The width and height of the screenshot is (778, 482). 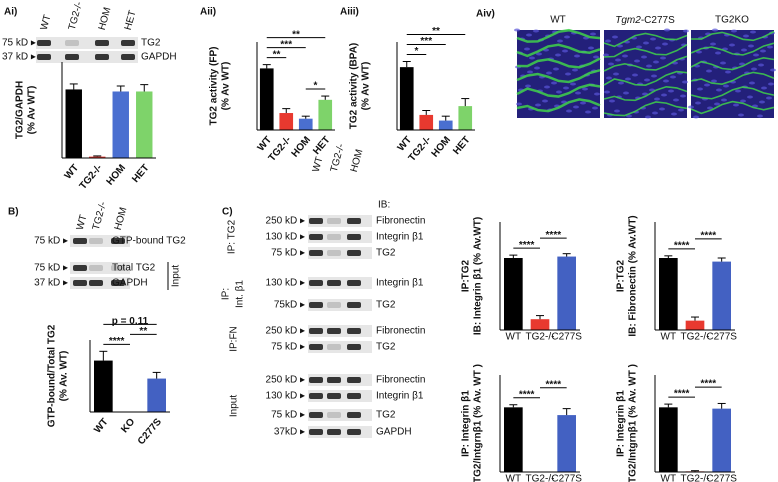 I want to click on band-label: GAPDH, so click(x=159, y=57).